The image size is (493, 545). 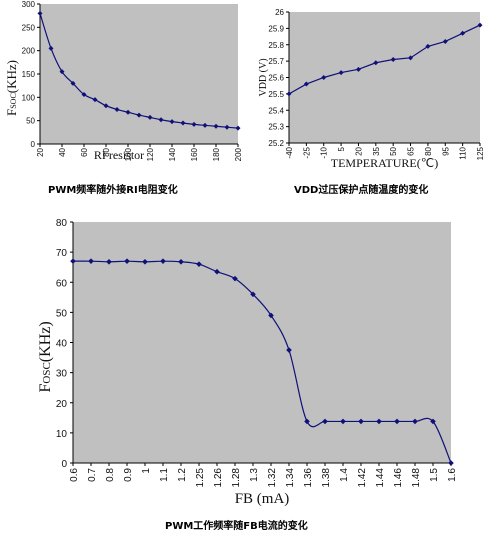 What do you see at coordinates (13, 101) in the screenshot?
I see `chart1-y-title-sub: SOC` at bounding box center [13, 101].